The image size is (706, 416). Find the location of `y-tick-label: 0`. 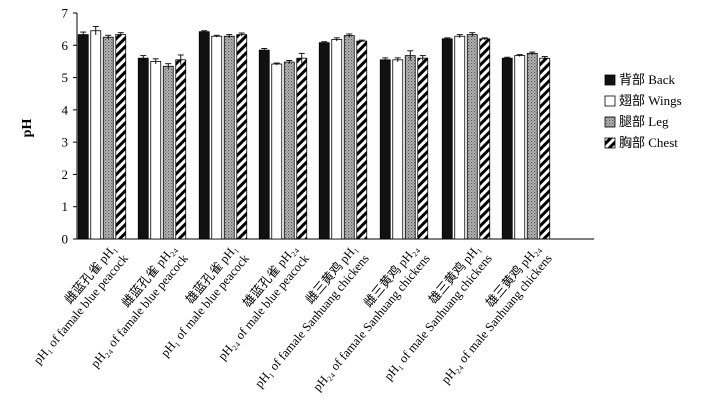

y-tick-label: 0 is located at coordinates (65, 239).